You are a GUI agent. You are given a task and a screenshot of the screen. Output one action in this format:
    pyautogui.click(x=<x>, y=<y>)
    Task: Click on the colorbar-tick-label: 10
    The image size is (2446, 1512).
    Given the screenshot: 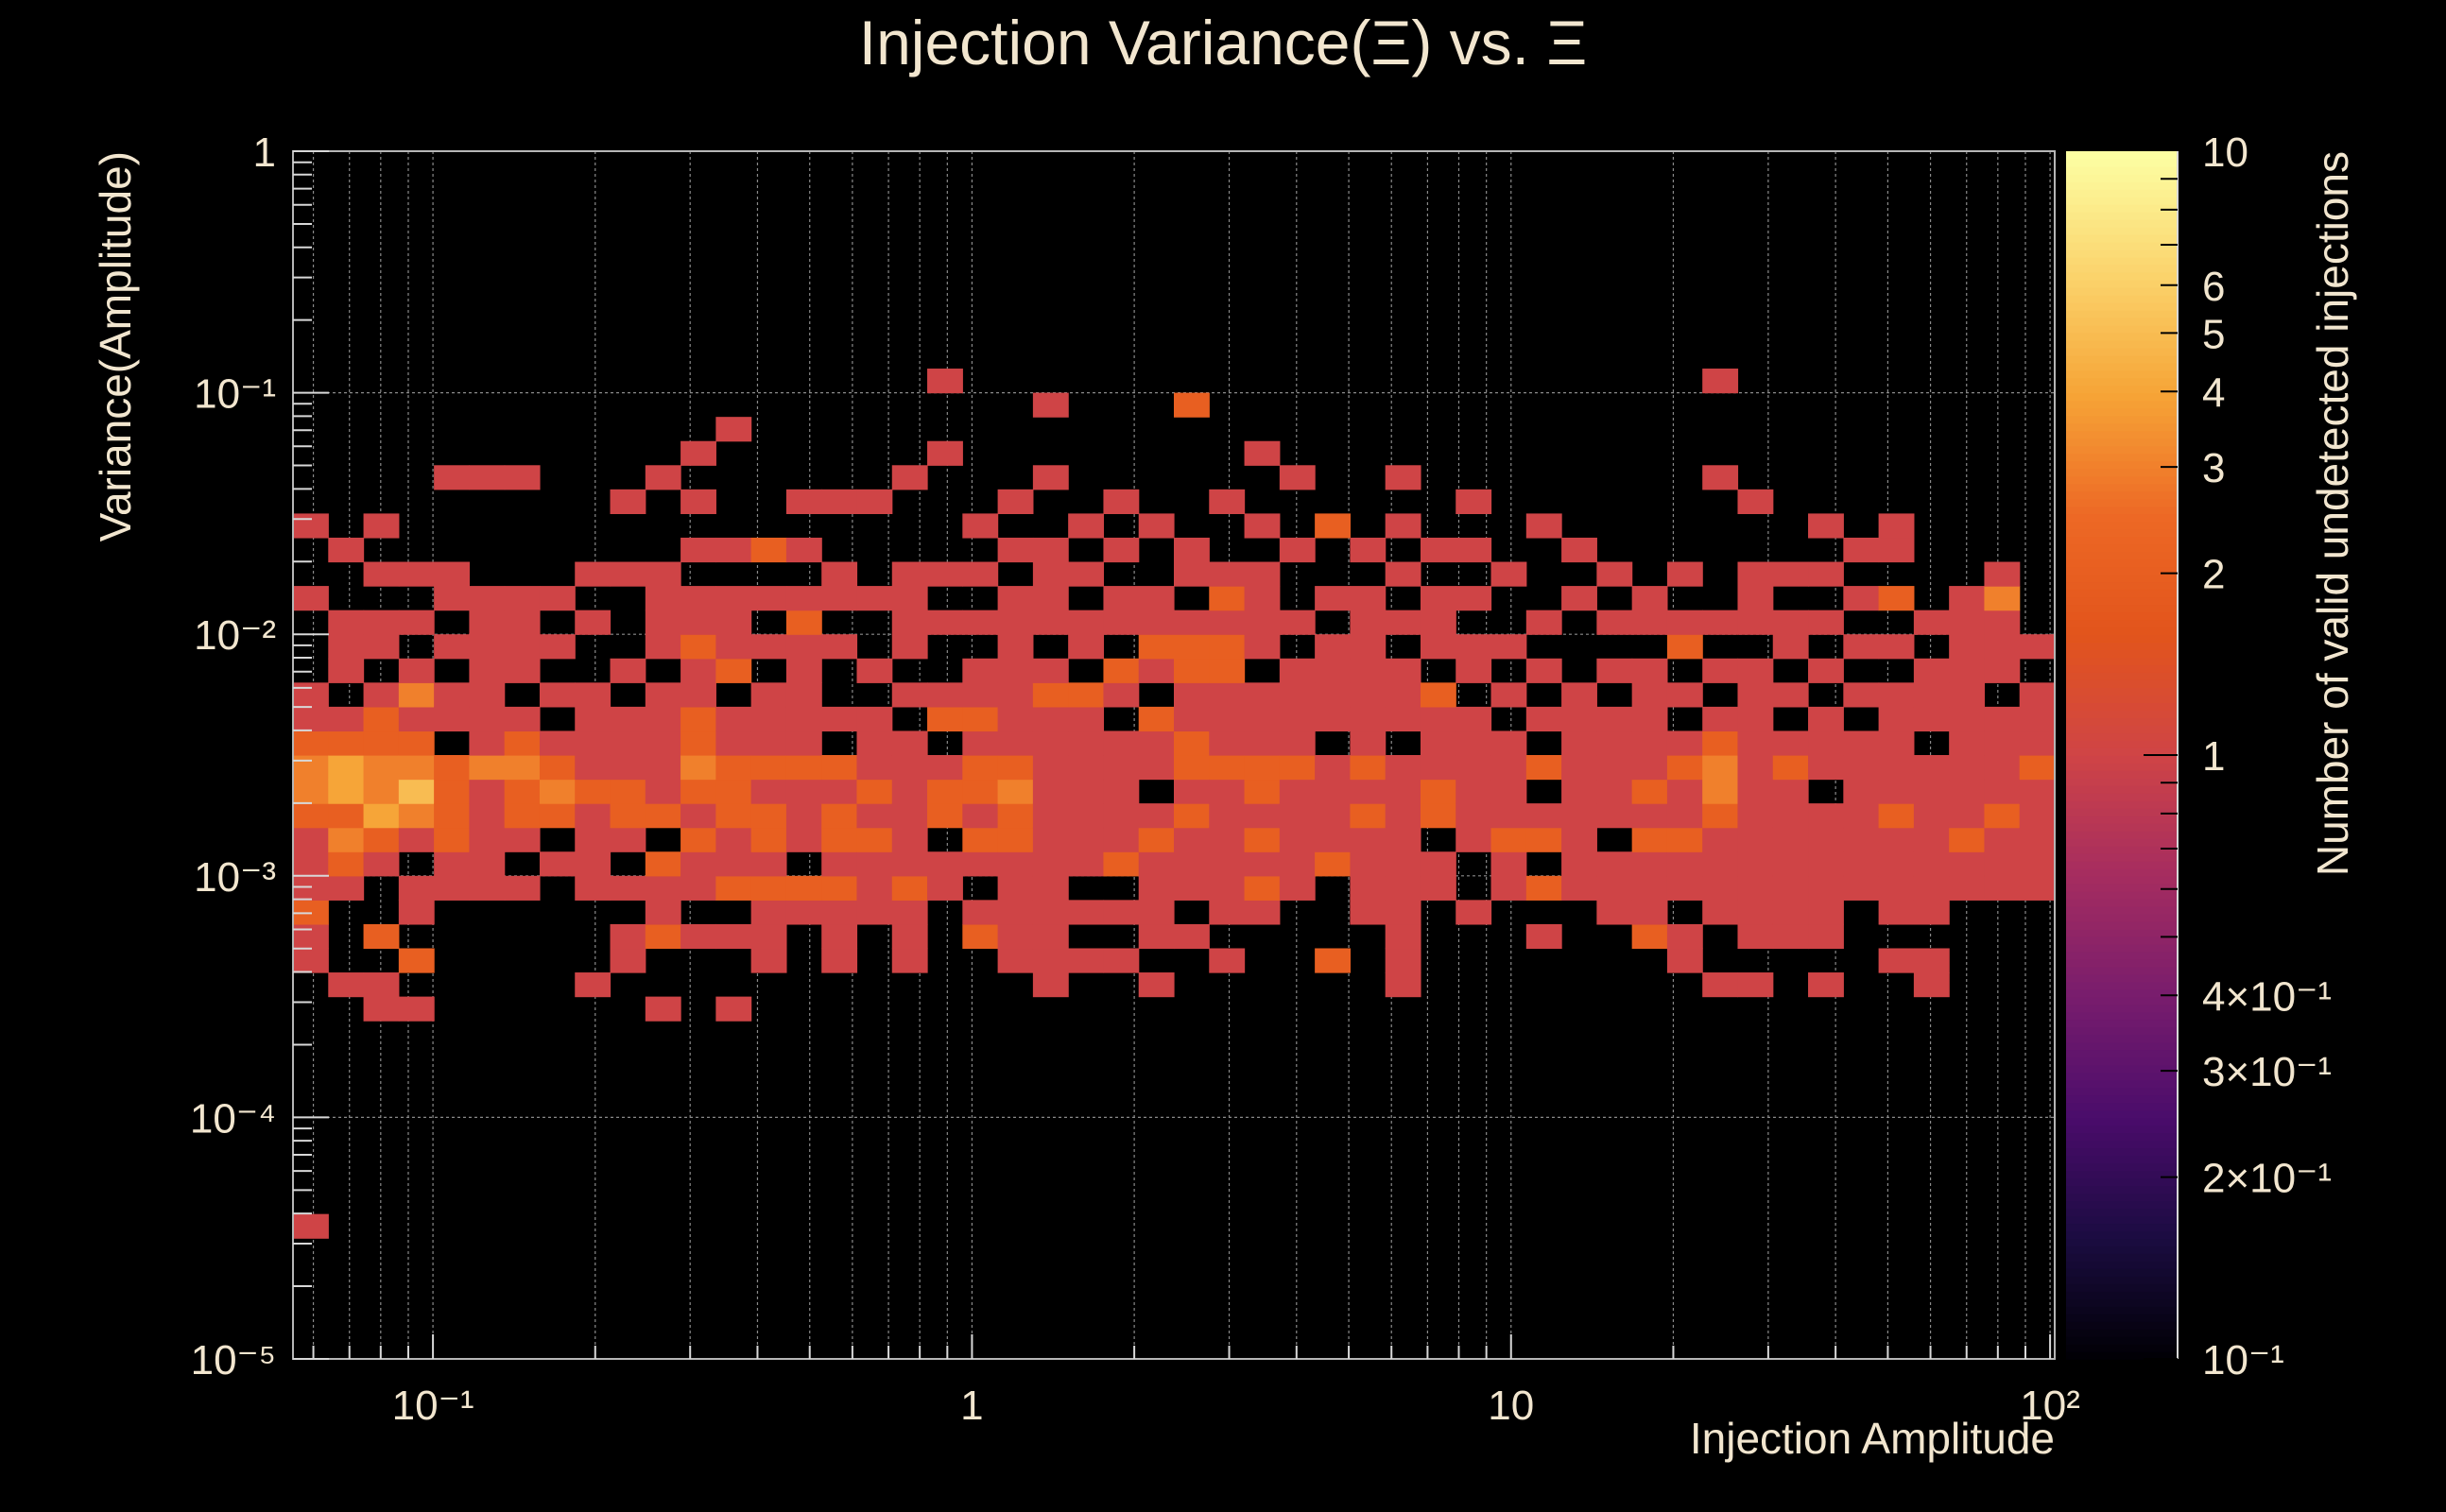 What is the action you would take?
    pyautogui.click(x=2225, y=152)
    